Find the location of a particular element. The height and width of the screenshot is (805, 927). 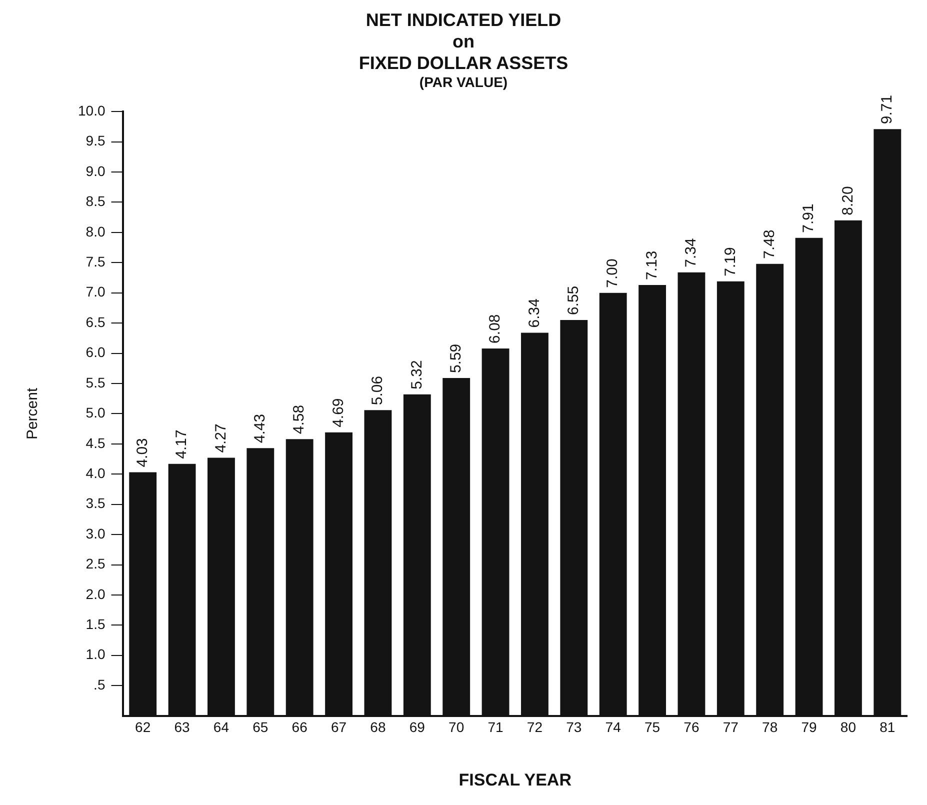

data-label: 4.27 is located at coordinates (221, 438).